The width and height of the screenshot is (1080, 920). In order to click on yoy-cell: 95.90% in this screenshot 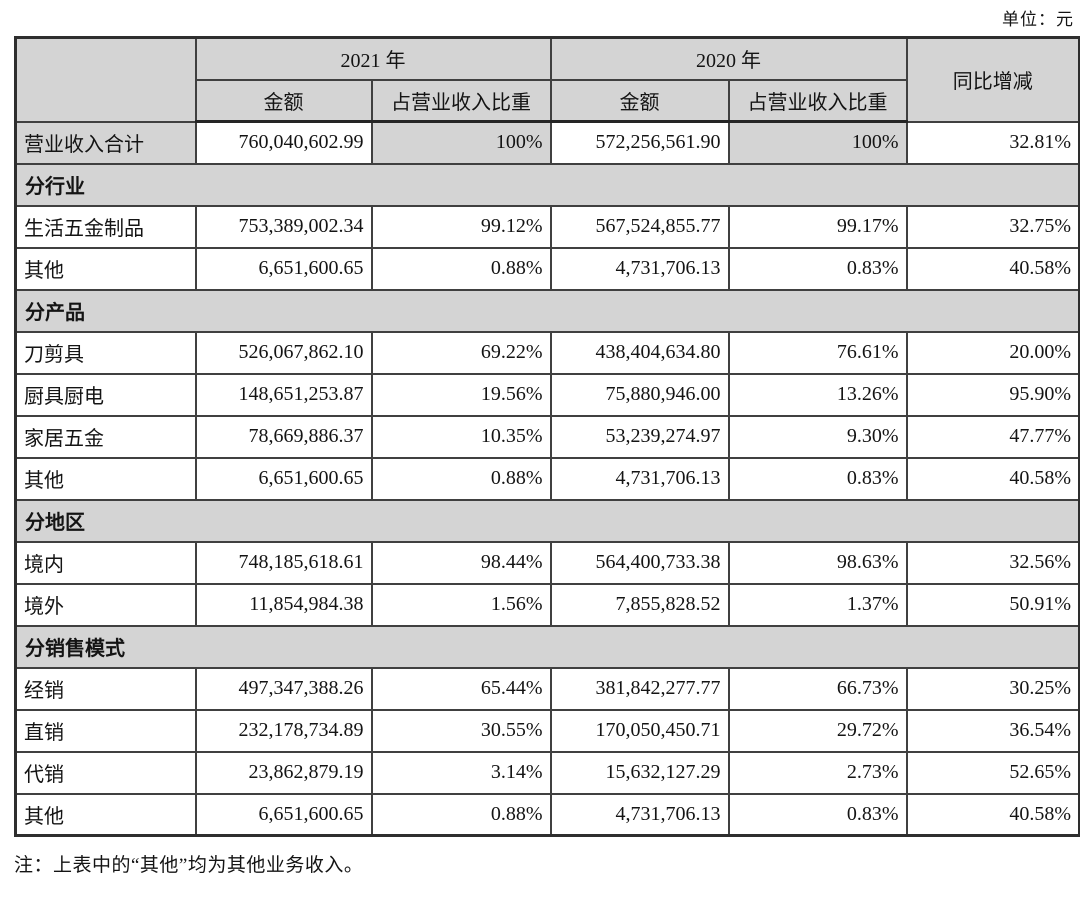, I will do `click(992, 394)`.